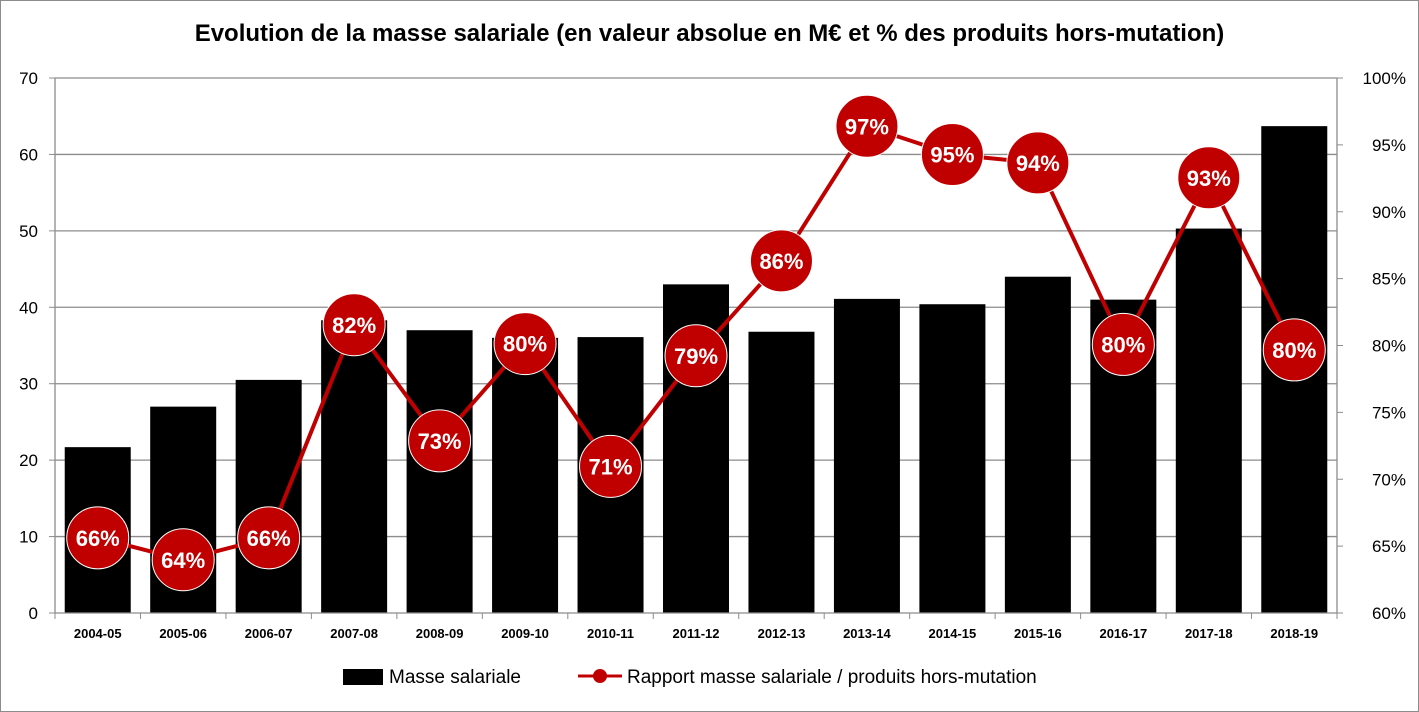 This screenshot has width=1419, height=712. Describe the element at coordinates (1123, 633) in the screenshot. I see `x-axis-tick-label: 2016-17` at that location.